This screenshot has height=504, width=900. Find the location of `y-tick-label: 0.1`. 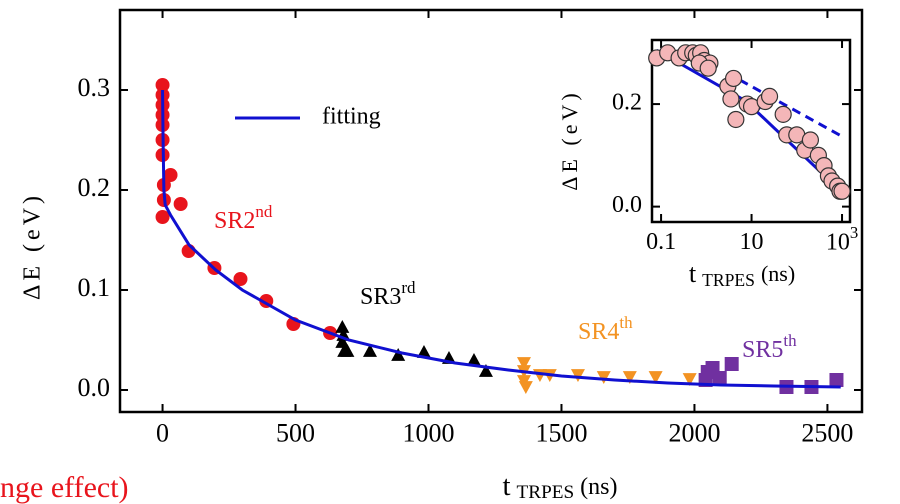

y-tick-label: 0.1 is located at coordinates (94, 287).